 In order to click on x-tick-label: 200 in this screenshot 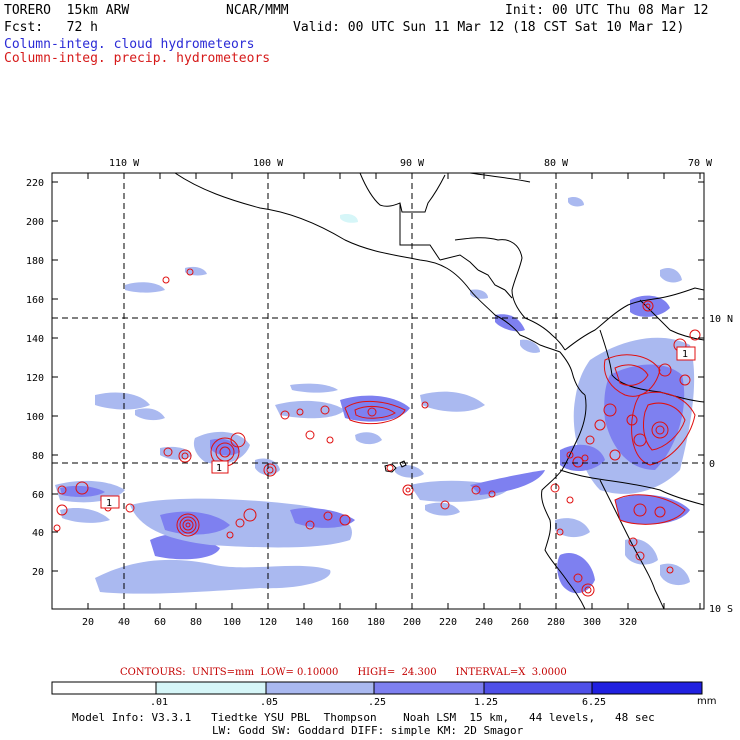, I will do `click(412, 622)`.